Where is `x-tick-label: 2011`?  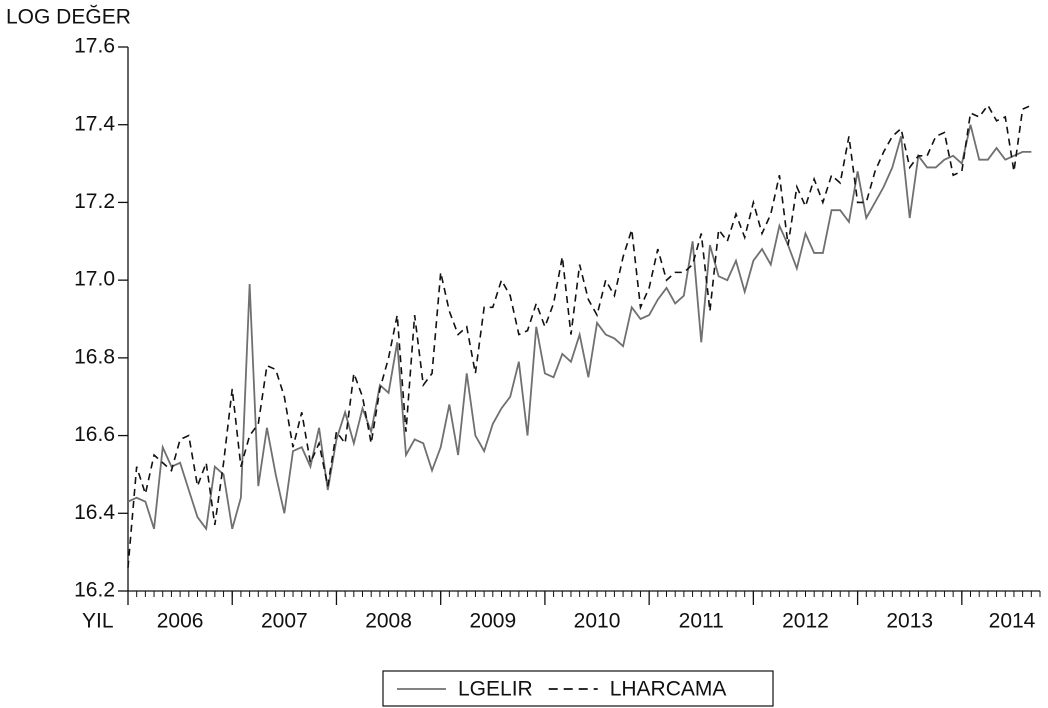
x-tick-label: 2011 is located at coordinates (701, 621).